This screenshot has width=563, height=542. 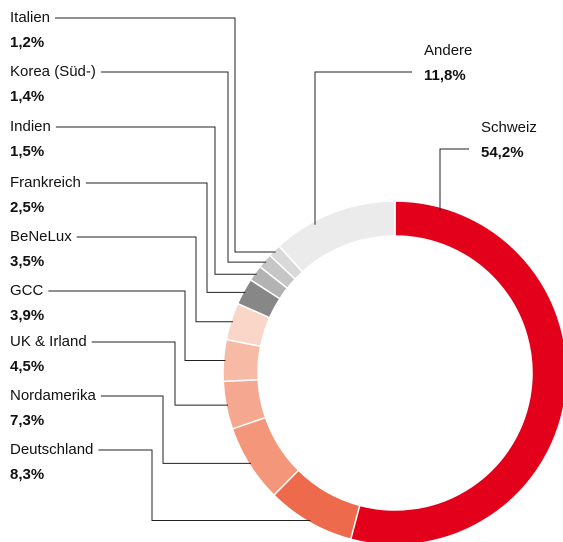 I want to click on value-label: 1,5%, so click(x=27, y=151).